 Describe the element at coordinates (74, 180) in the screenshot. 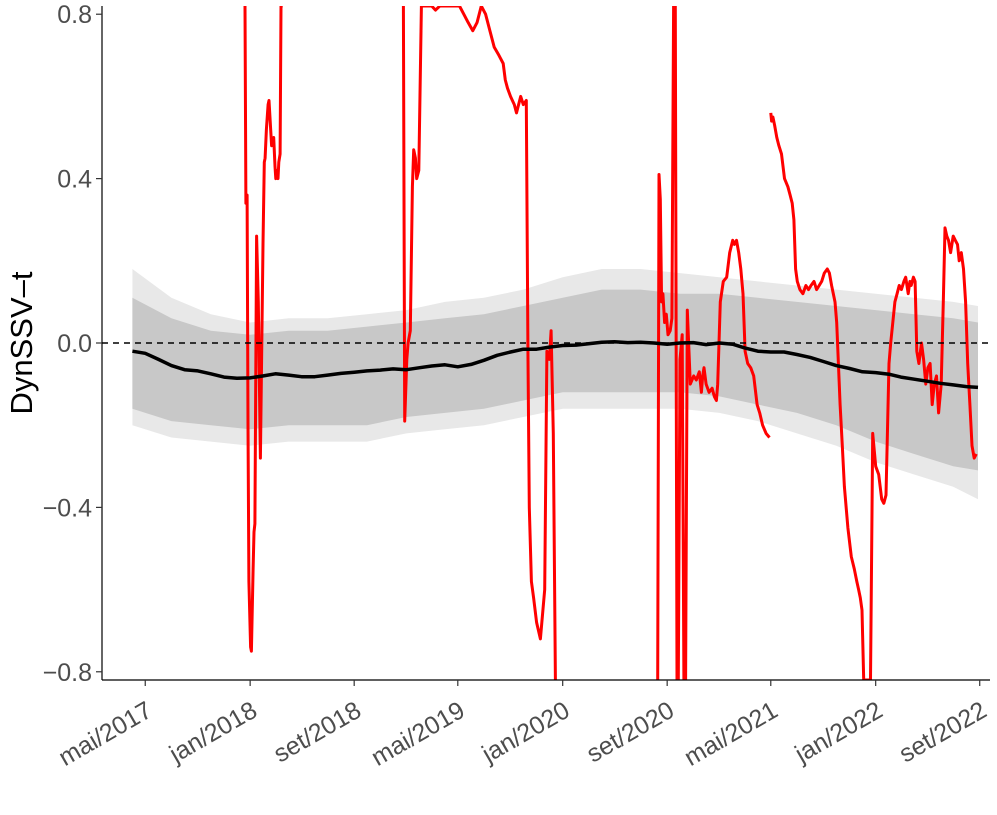

I see `y-tick-label: 0.4` at that location.